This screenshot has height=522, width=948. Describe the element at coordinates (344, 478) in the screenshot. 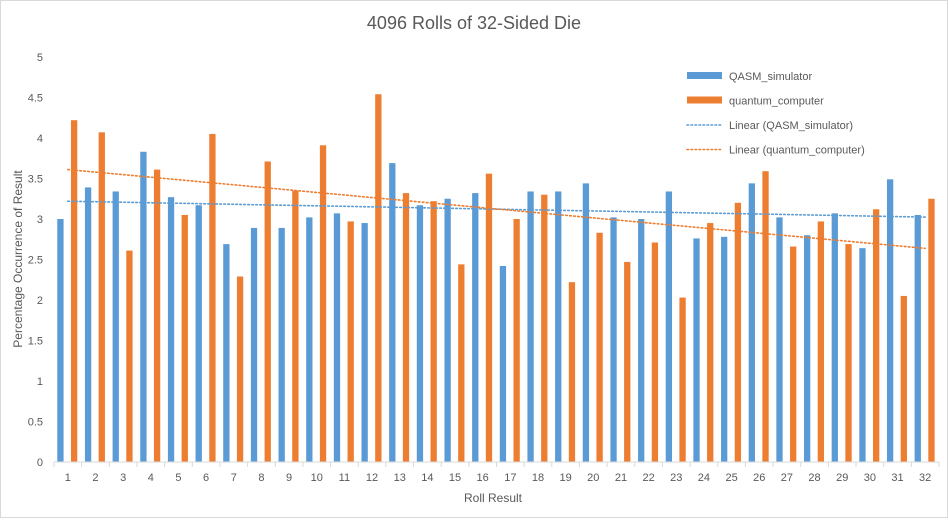

I see `x-tick-label: 11` at that location.